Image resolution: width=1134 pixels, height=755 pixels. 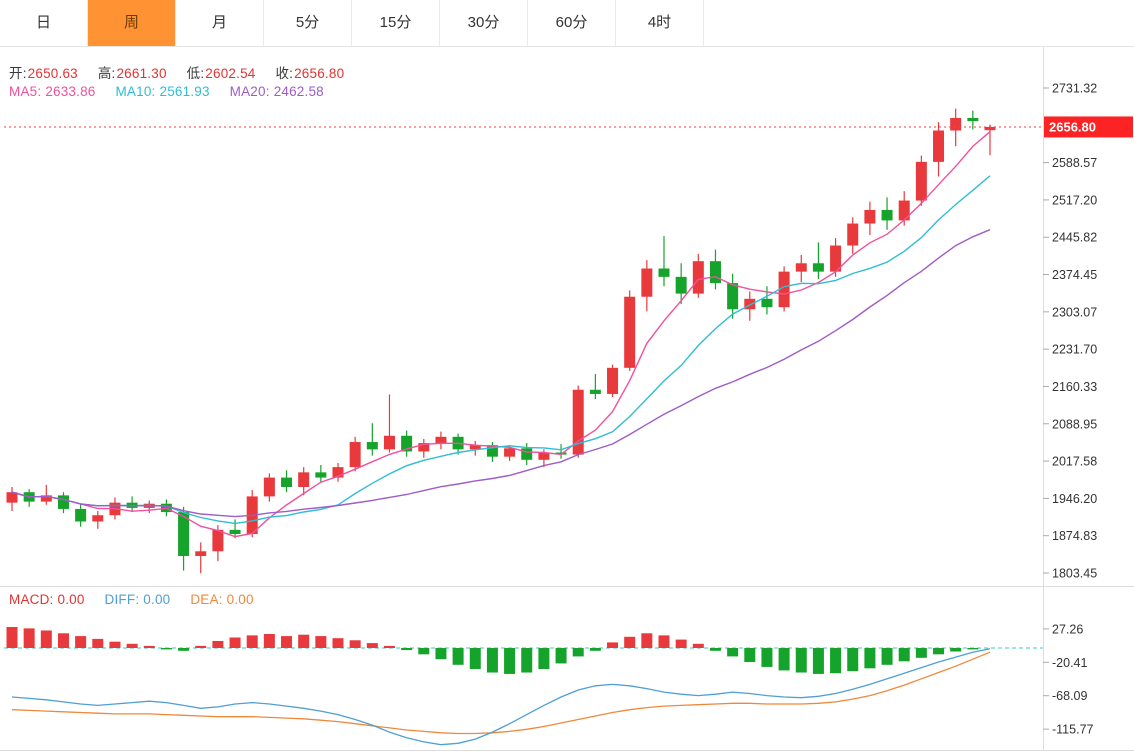 What do you see at coordinates (1074, 200) in the screenshot?
I see `svg-text: 2517.20` at bounding box center [1074, 200].